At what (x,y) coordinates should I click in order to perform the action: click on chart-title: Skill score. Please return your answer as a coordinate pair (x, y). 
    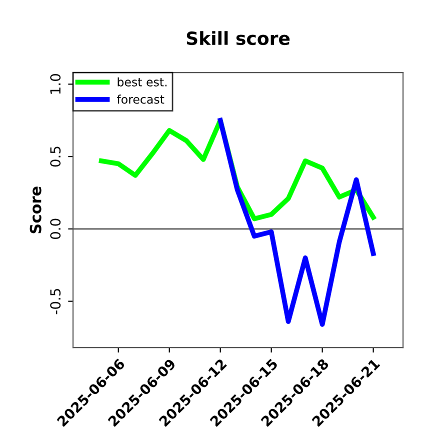
    Looking at the image, I should click on (238, 38).